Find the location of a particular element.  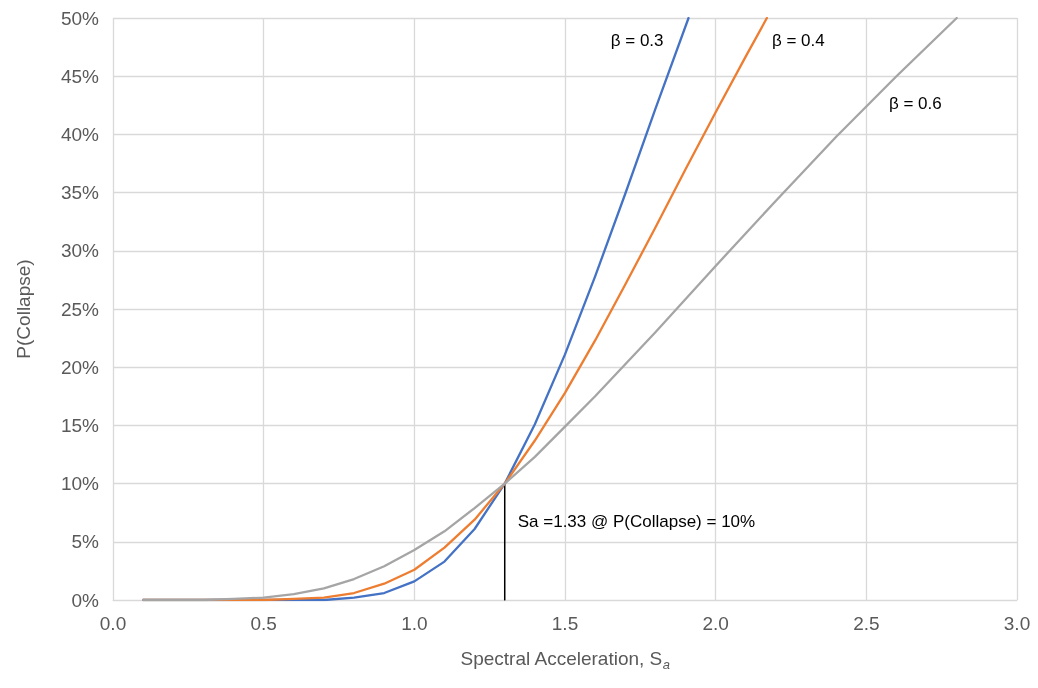

series-label: β = 0.3 is located at coordinates (637, 40).